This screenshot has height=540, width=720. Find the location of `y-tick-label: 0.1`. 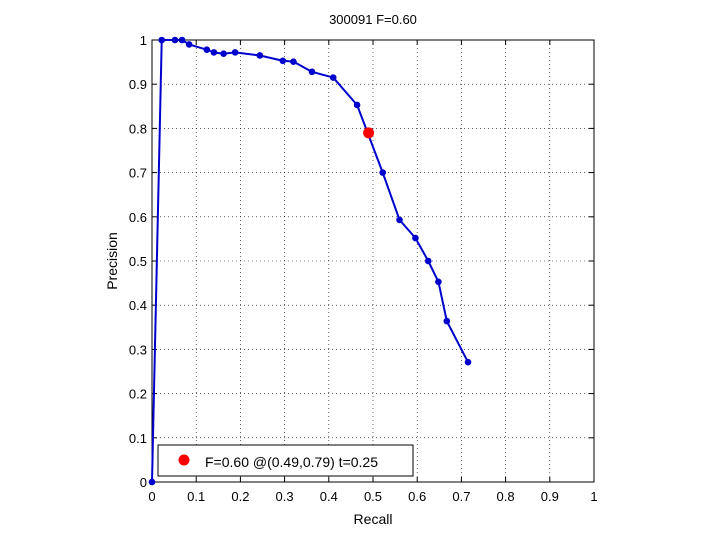

y-tick-label: 0.1 is located at coordinates (138, 438).